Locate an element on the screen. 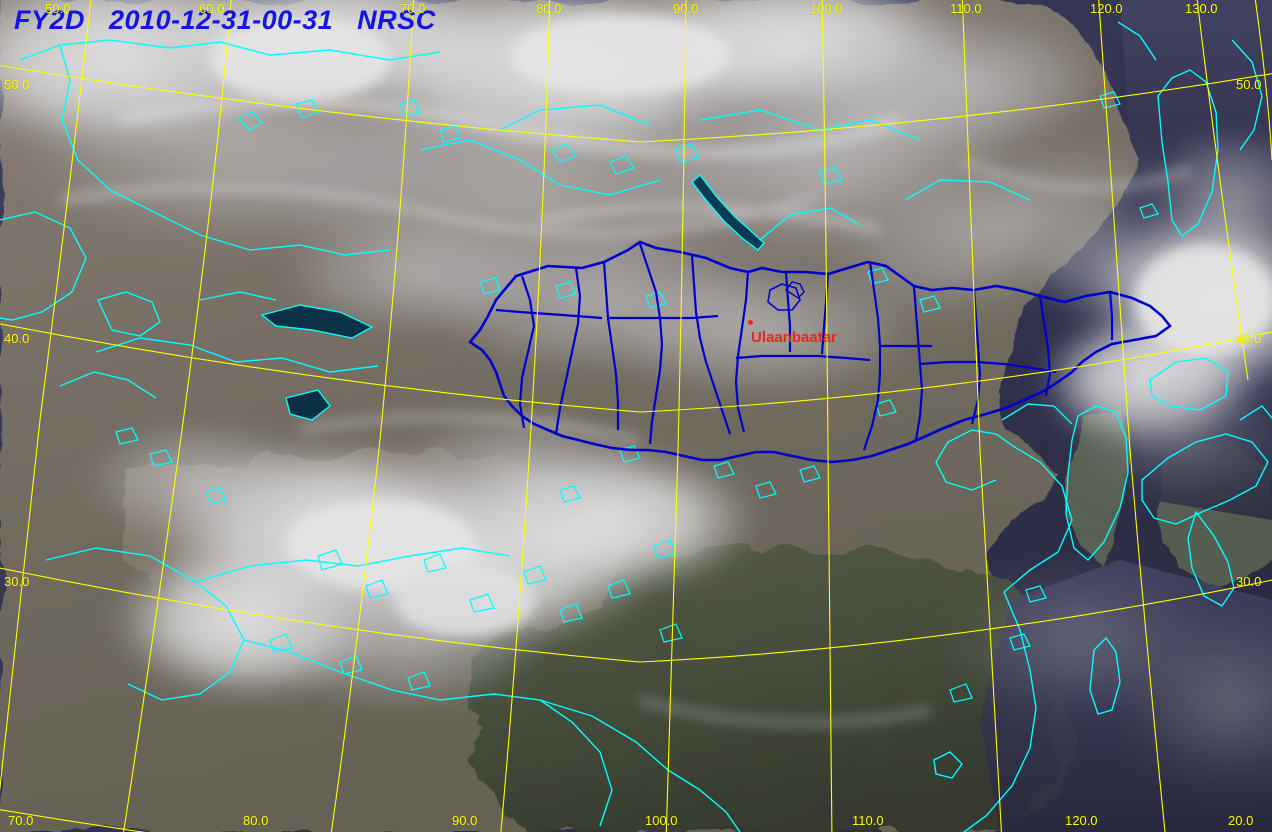  graticule-label-bottom-2: 90.0 is located at coordinates (465, 820).